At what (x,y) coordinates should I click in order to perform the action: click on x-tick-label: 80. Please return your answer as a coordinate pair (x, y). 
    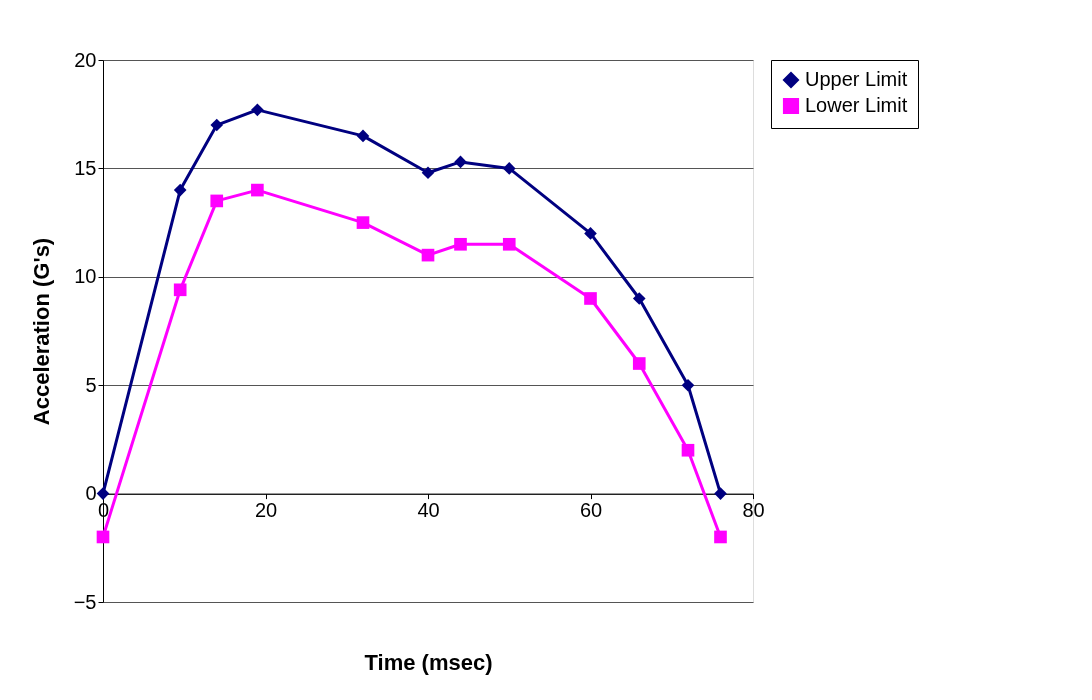
    Looking at the image, I should click on (753, 510).